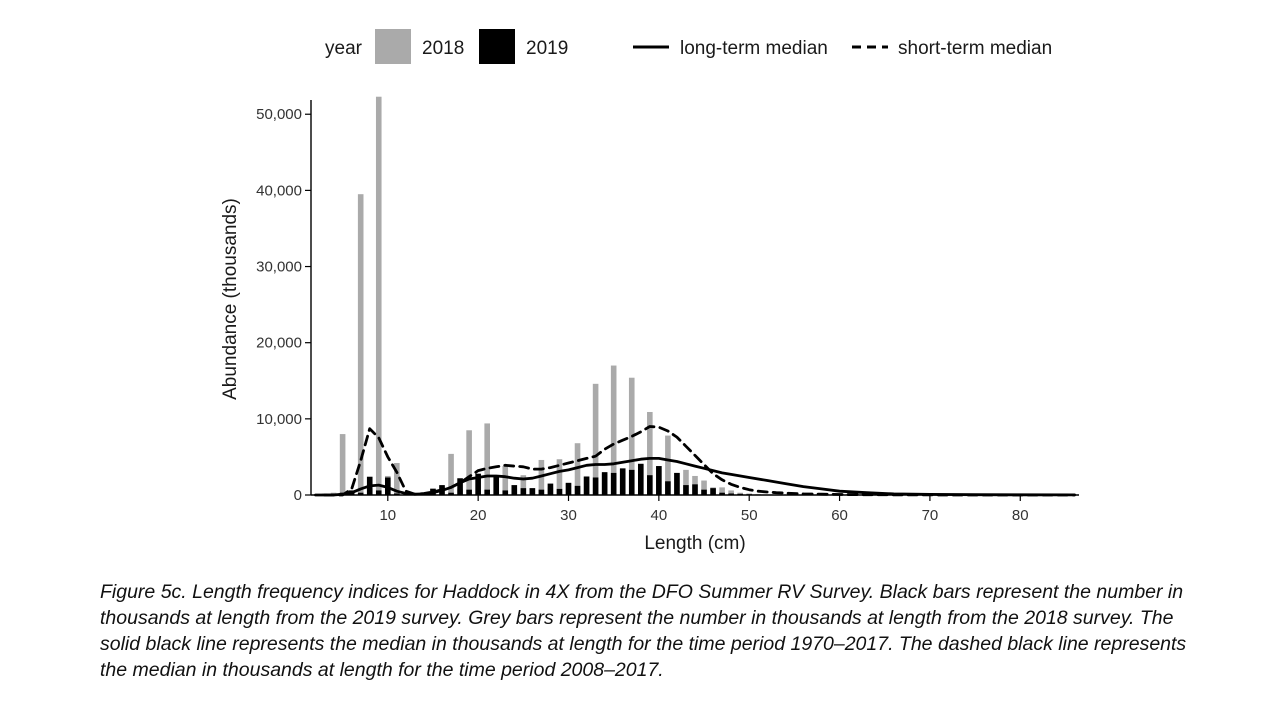 The width and height of the screenshot is (1280, 720). I want to click on bar-2019-7cm, so click(360, 493).